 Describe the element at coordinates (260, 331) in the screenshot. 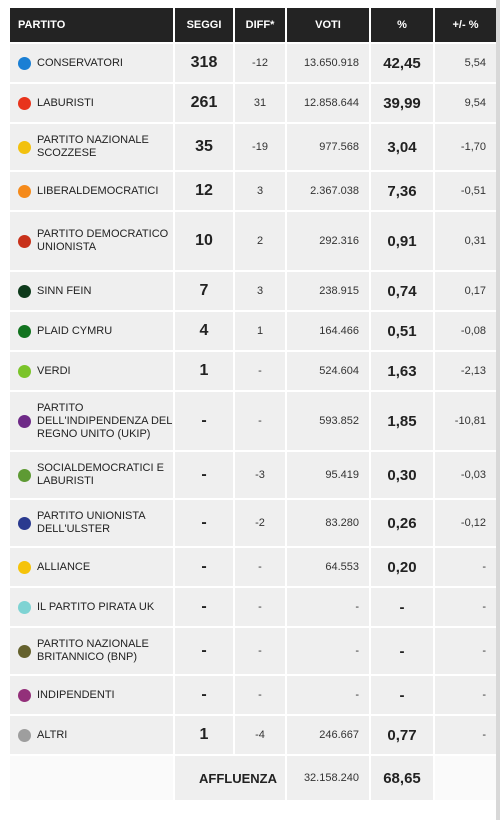

I see `seat-diff-cell: 1` at that location.